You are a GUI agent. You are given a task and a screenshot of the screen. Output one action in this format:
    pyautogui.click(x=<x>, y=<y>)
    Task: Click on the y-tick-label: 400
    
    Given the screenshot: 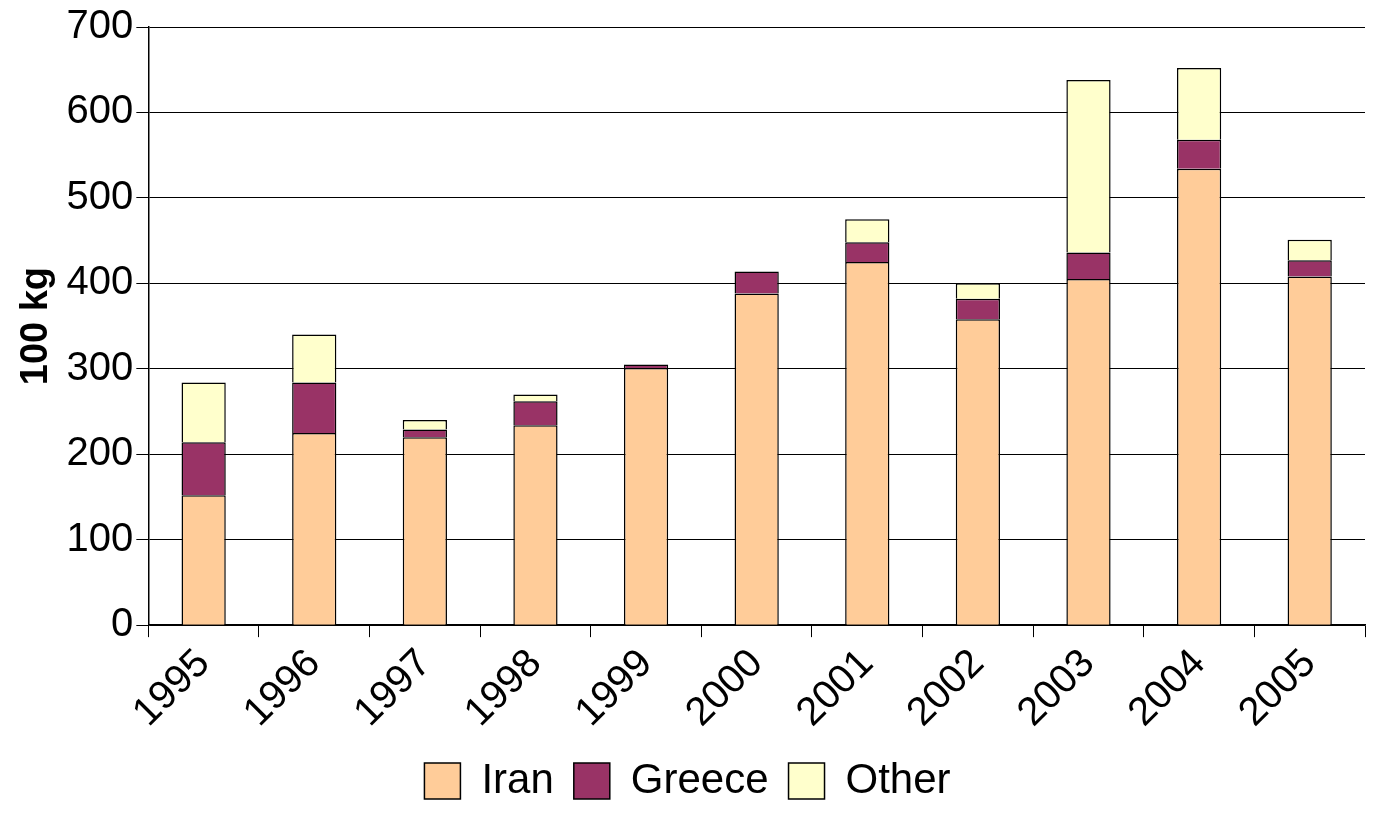 What is the action you would take?
    pyautogui.click(x=100, y=280)
    